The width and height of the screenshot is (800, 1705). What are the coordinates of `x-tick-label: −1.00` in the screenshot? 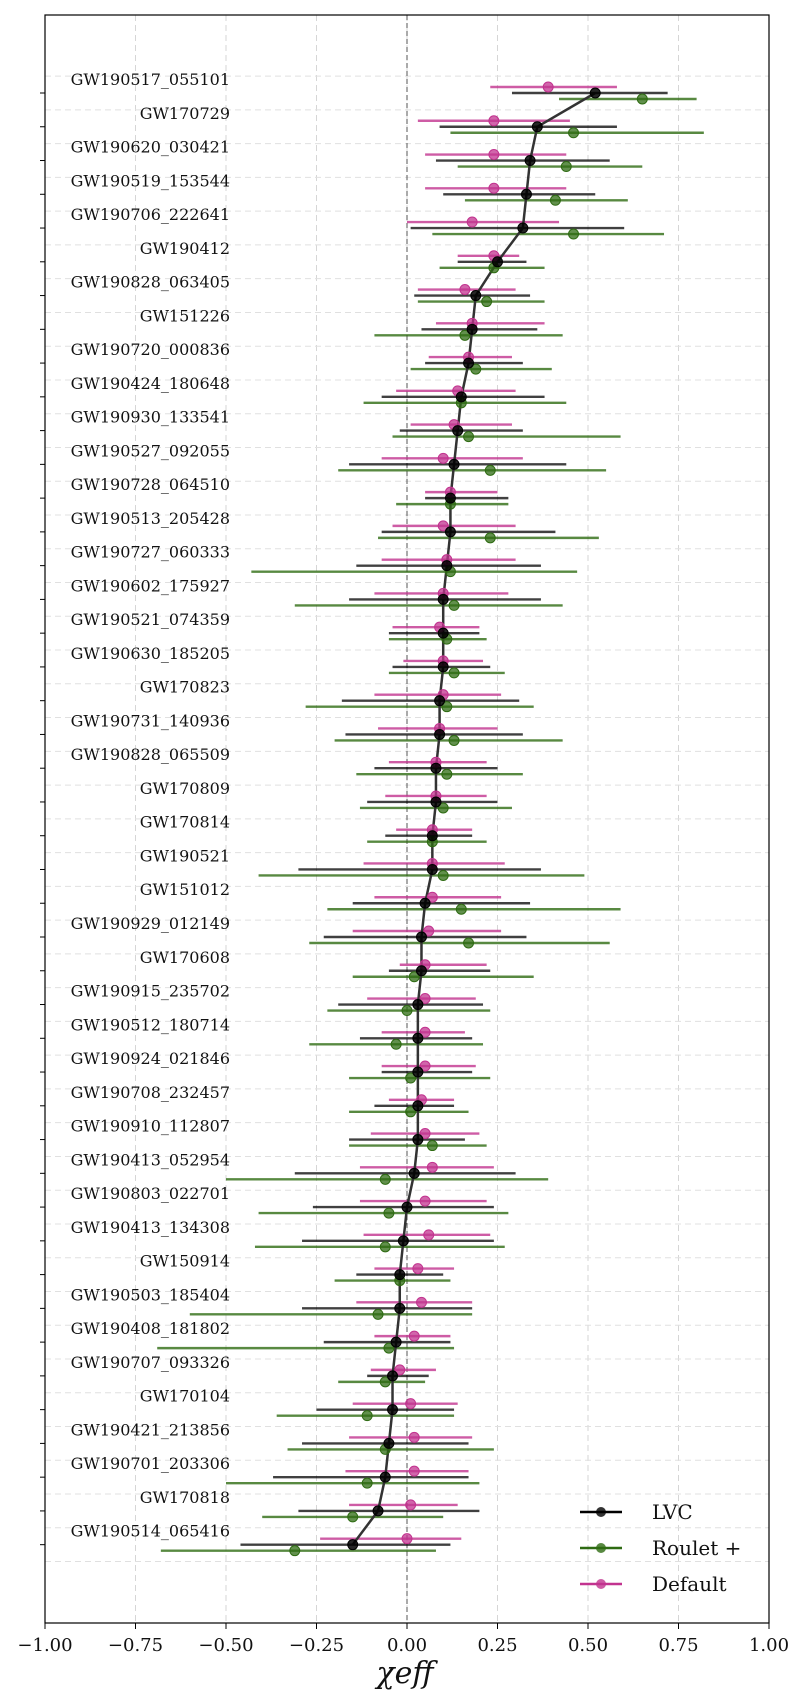 It's located at (44, 1645).